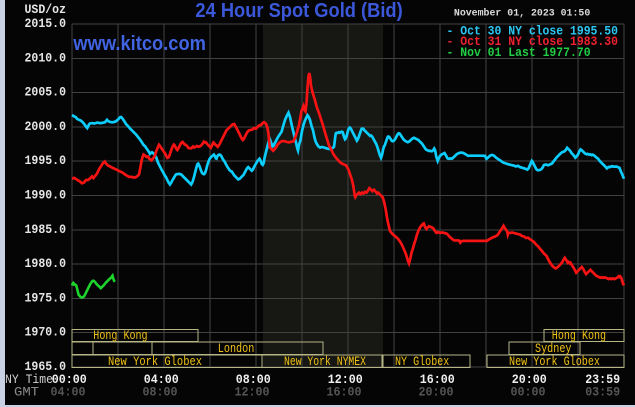  What do you see at coordinates (236, 349) in the screenshot?
I see `svg-text: London` at bounding box center [236, 349].